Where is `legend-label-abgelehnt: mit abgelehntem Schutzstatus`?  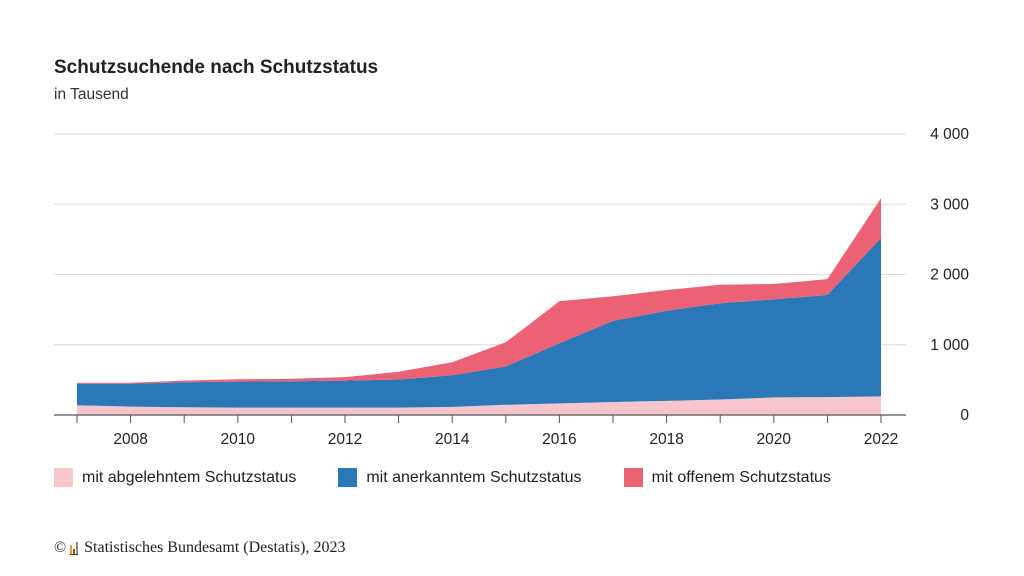
legend-label-abgelehnt: mit abgelehntem Schutzstatus is located at coordinates (189, 477).